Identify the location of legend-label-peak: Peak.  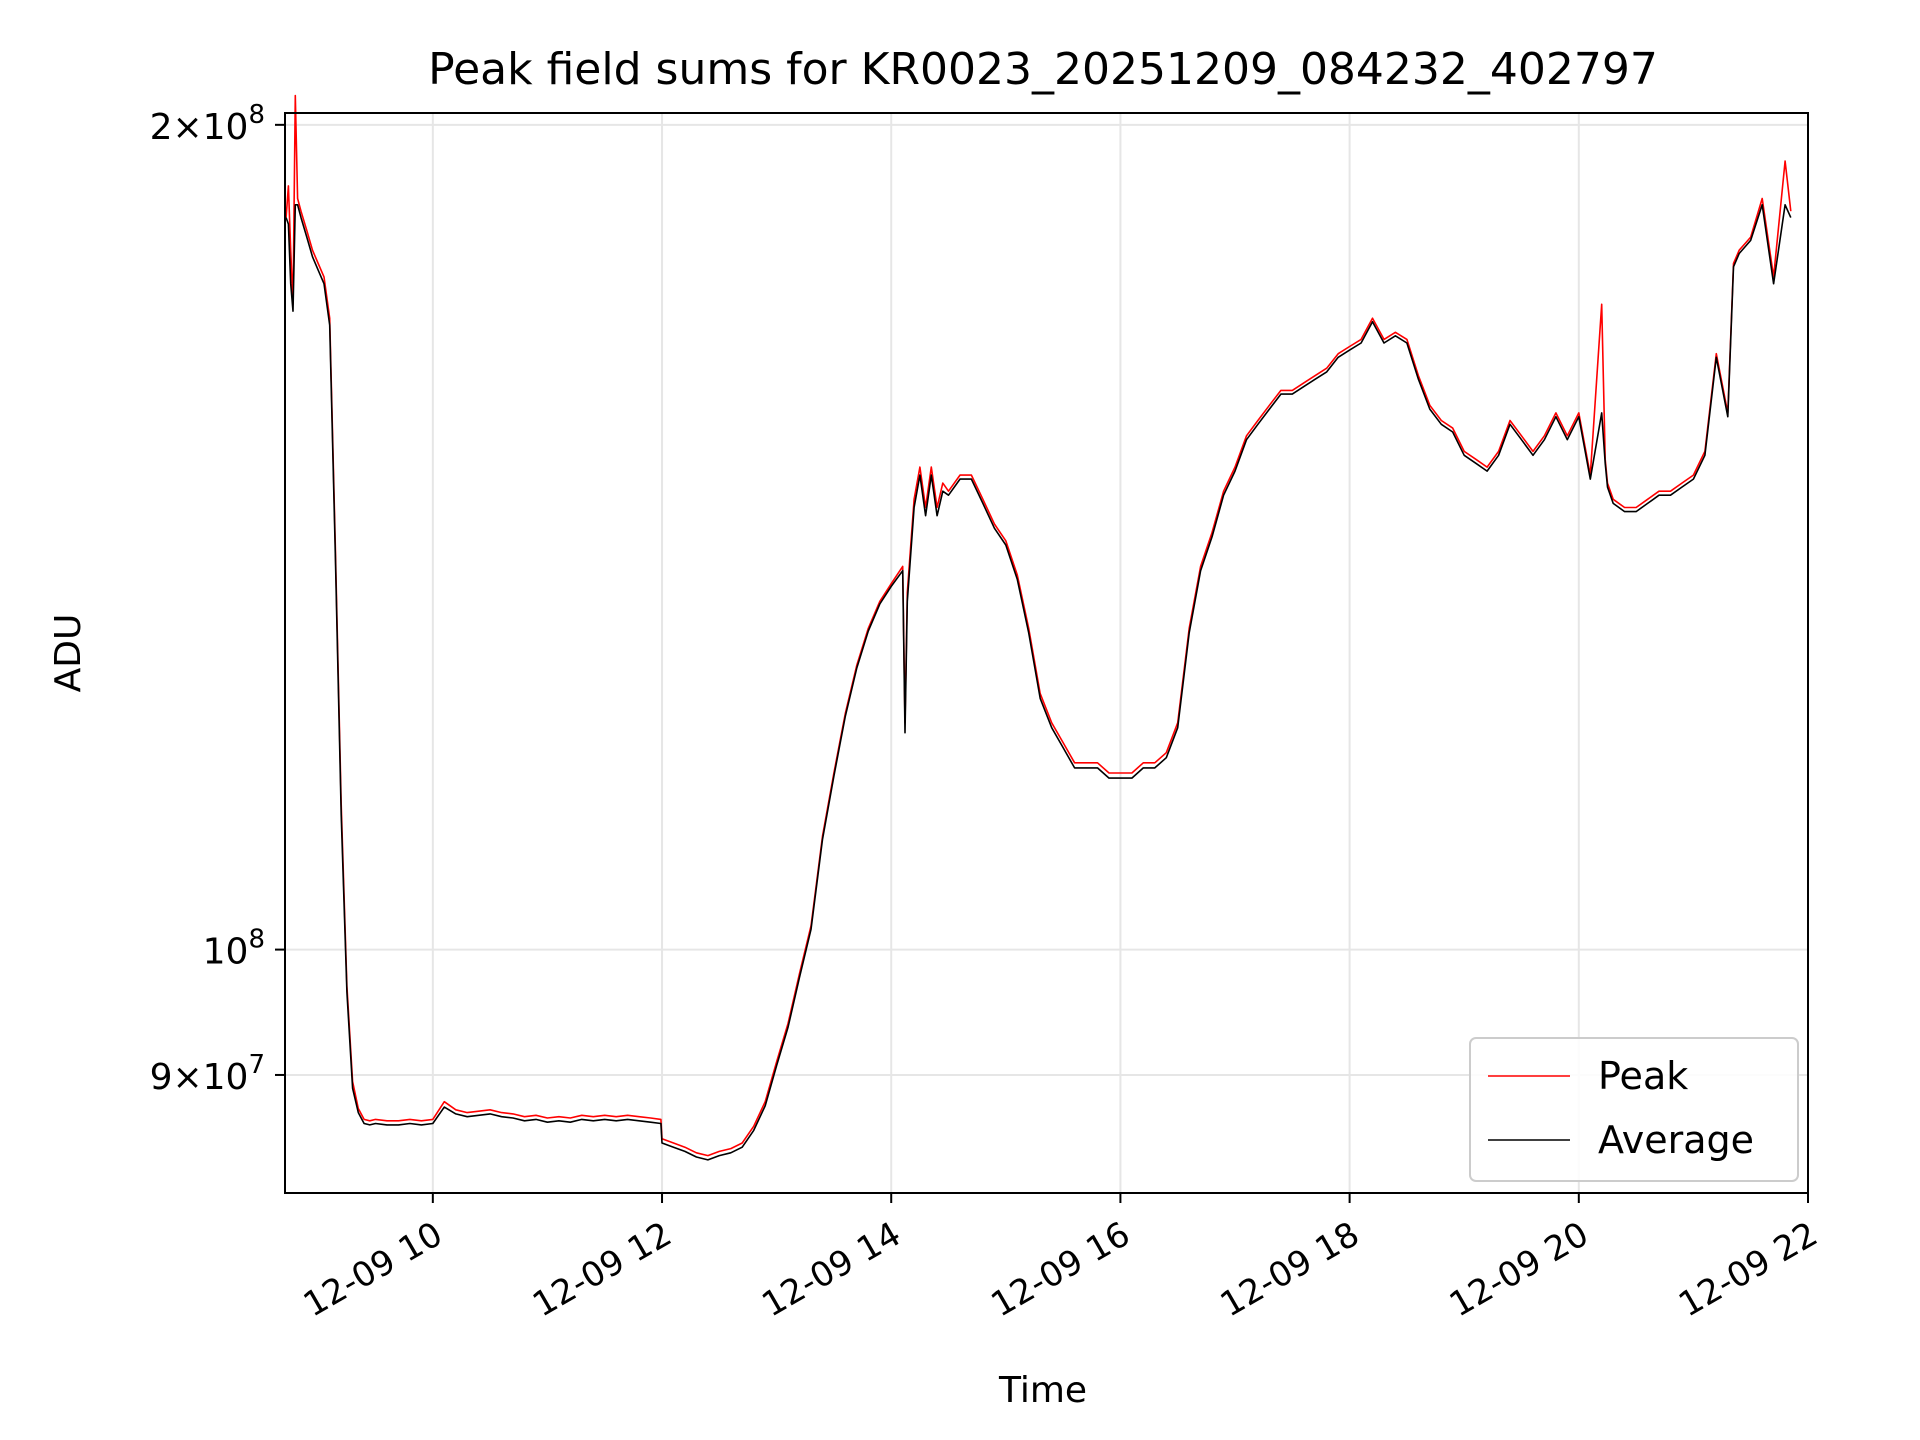
(1643, 1076).